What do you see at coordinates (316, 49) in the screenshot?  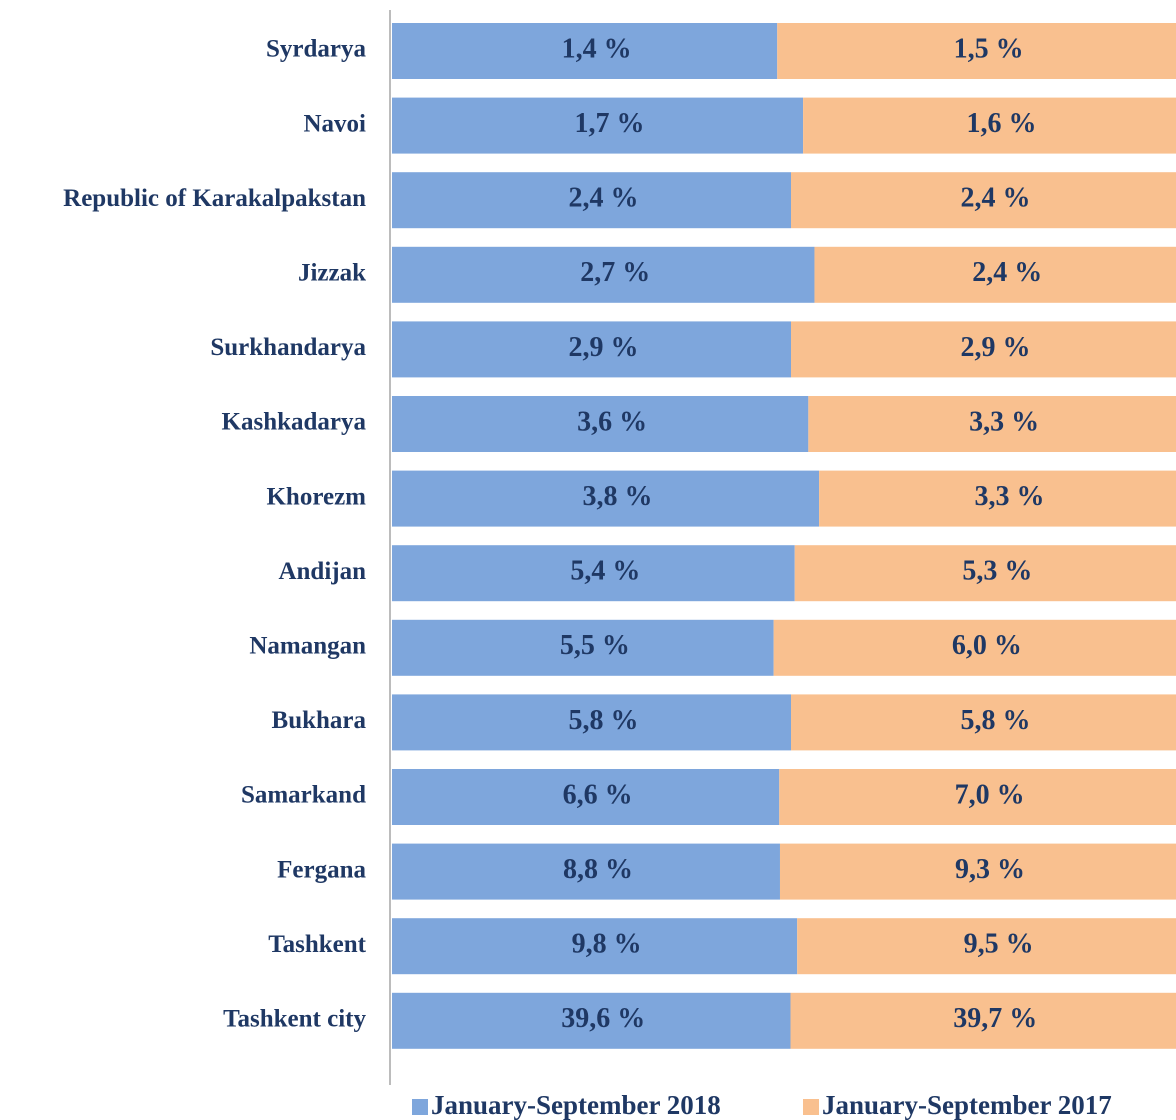 I see `category-label: Syrdarya` at bounding box center [316, 49].